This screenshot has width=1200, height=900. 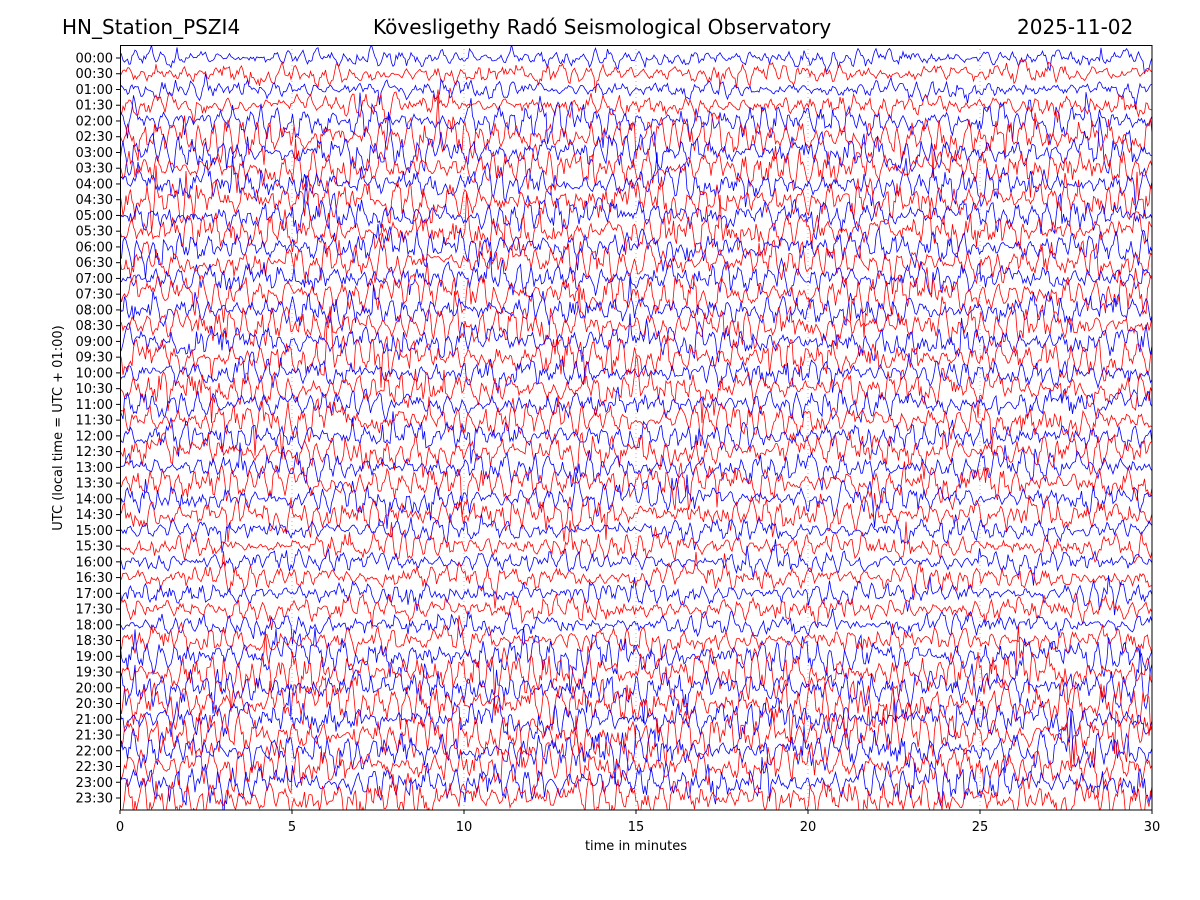 What do you see at coordinates (94, 688) in the screenshot?
I see `y-tick-label: 20:00` at bounding box center [94, 688].